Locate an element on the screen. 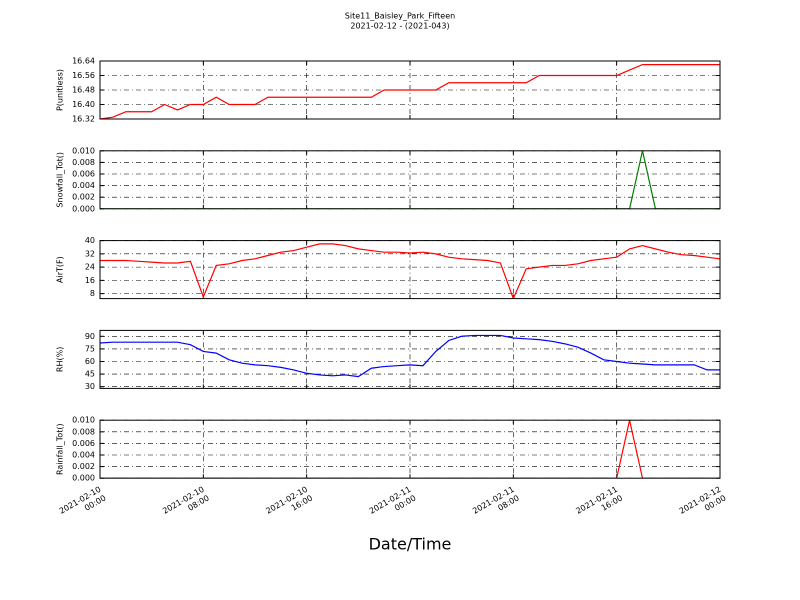 Image resolution: width=800 pixels, height=600 pixels. y-axis-label: Snowfall_Tot() is located at coordinates (60, 180).